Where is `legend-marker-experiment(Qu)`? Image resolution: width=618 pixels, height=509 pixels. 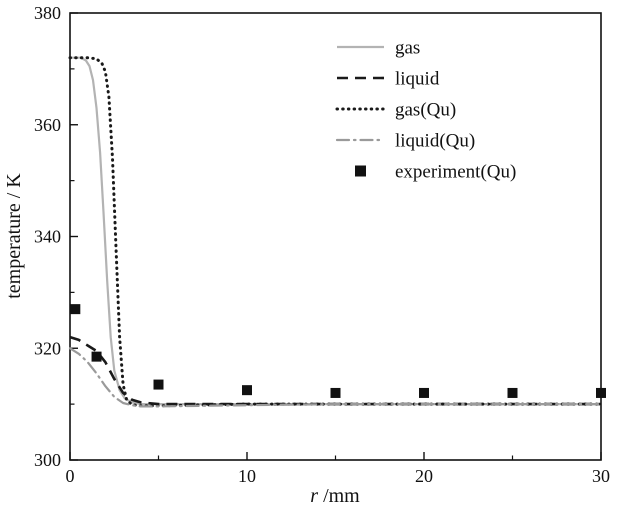 legend-marker-experiment(Qu) is located at coordinates (360, 171).